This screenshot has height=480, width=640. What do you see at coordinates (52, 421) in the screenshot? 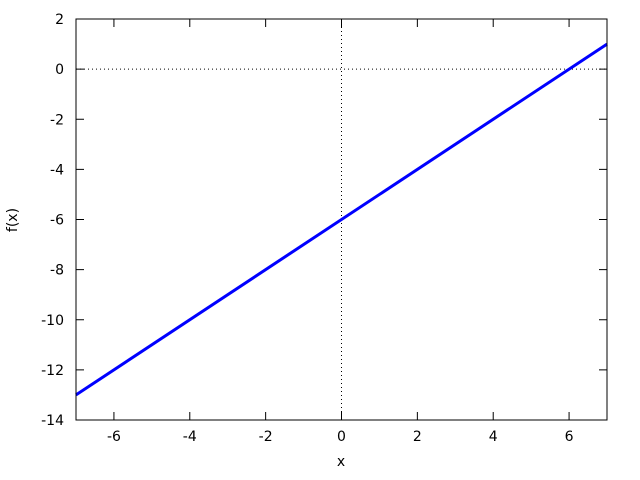
I see `y-tick-label: -14` at bounding box center [52, 421].